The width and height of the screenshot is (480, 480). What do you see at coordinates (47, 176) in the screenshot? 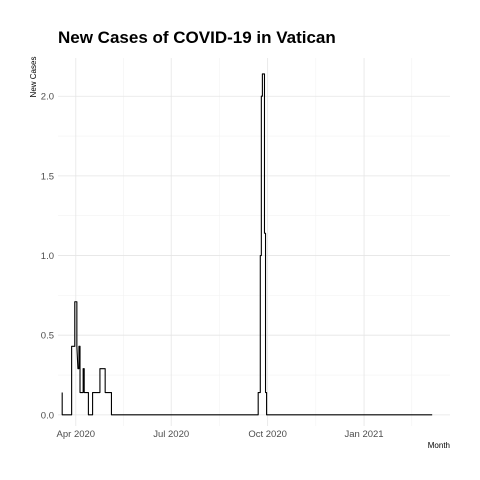
I see `y-tick-label: 1.5` at bounding box center [47, 176].